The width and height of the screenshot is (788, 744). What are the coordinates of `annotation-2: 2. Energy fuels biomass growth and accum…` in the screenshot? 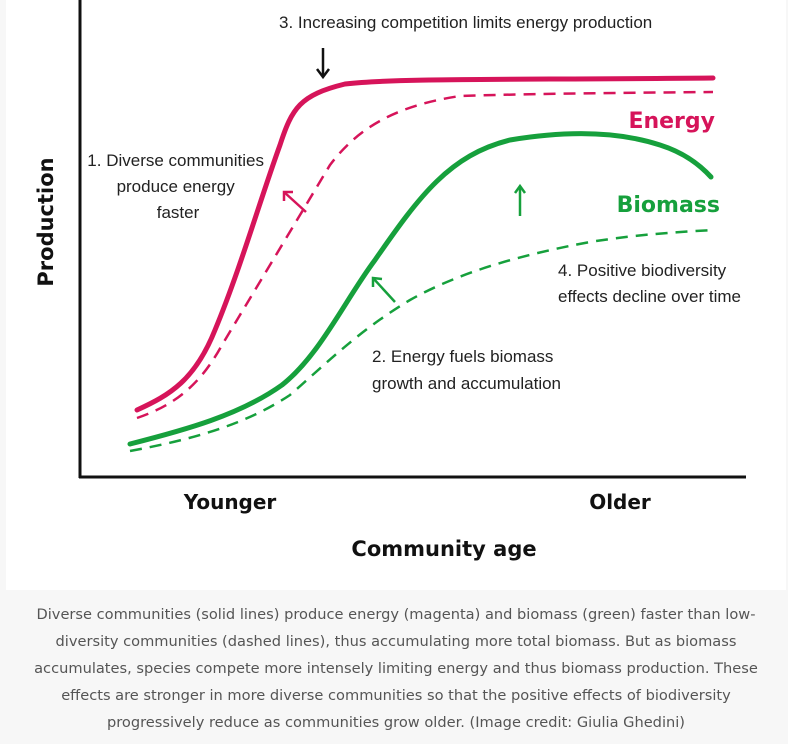 It's located at (466, 370).